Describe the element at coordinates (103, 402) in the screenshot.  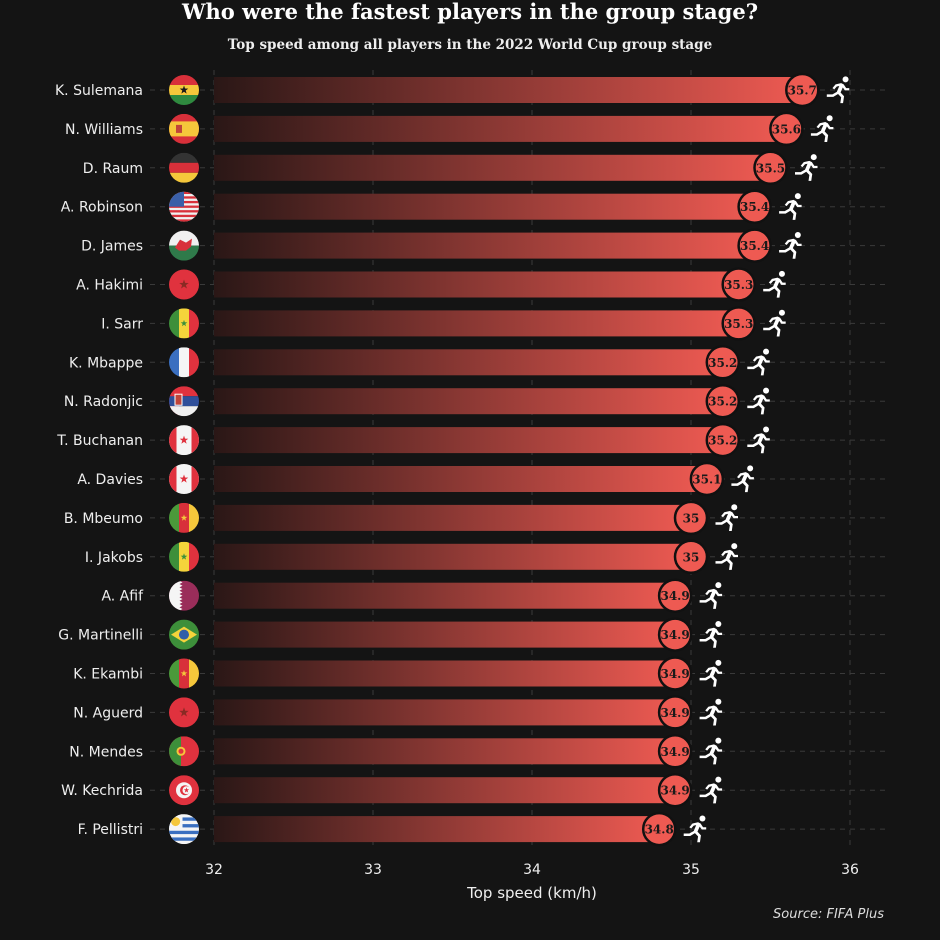
I see `player-label: N. Radonjic` at that location.